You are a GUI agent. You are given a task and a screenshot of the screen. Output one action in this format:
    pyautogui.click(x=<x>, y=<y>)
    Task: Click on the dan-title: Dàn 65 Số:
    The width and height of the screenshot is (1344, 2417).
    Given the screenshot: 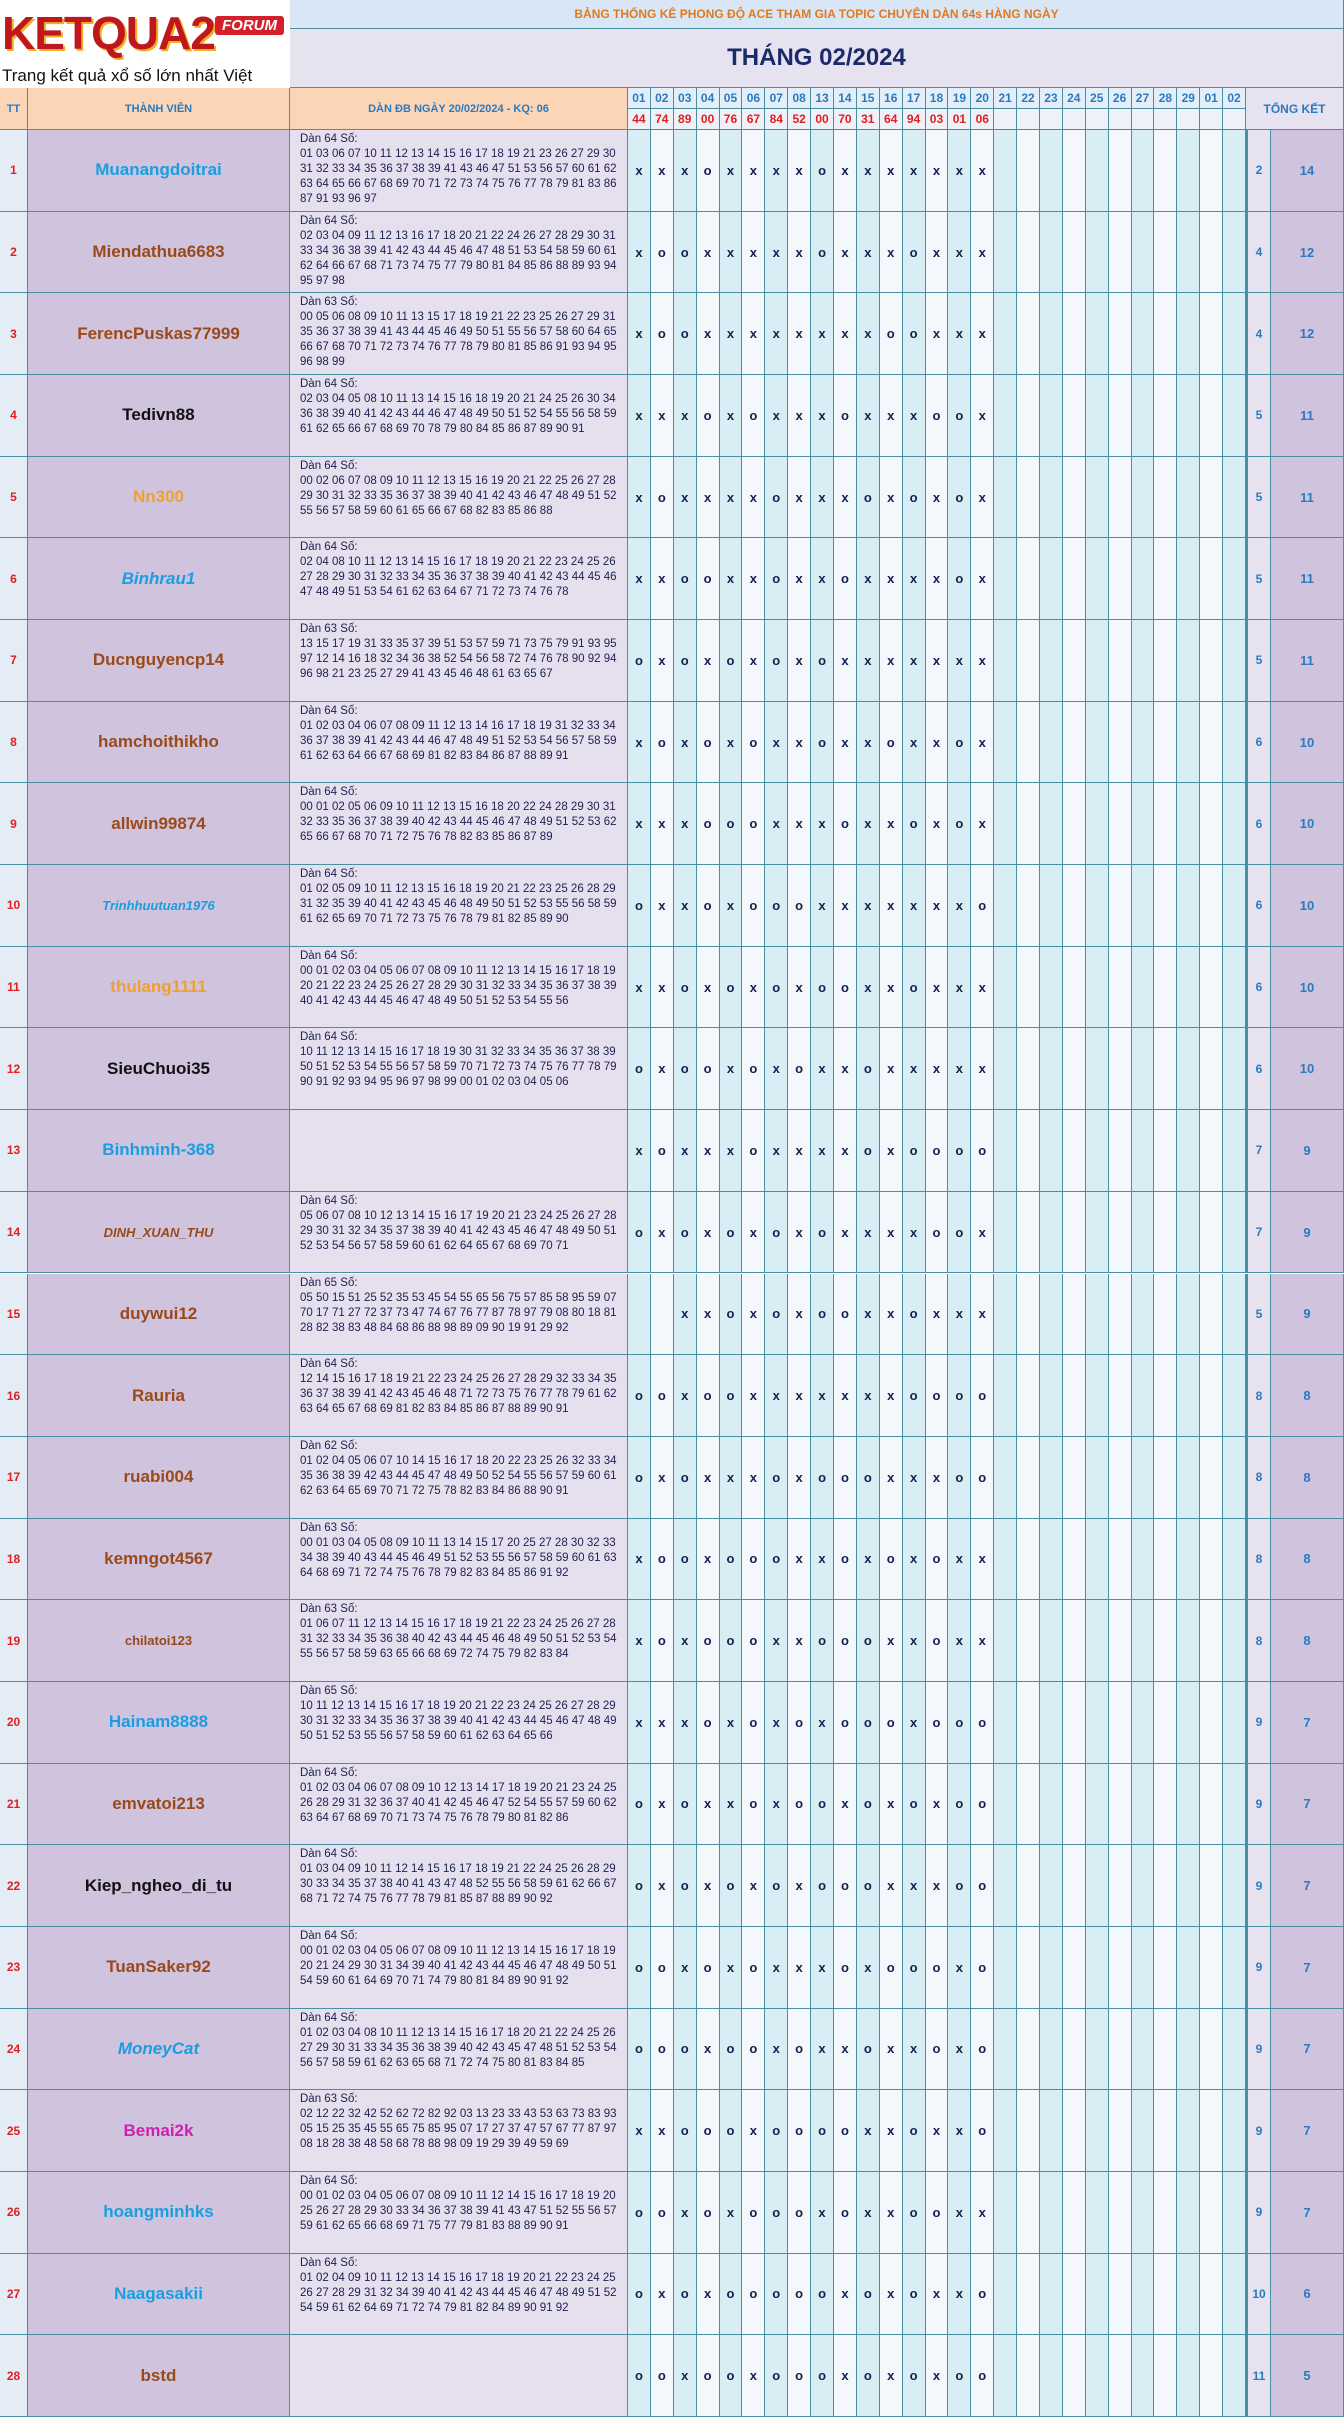 What is the action you would take?
    pyautogui.click(x=329, y=1282)
    